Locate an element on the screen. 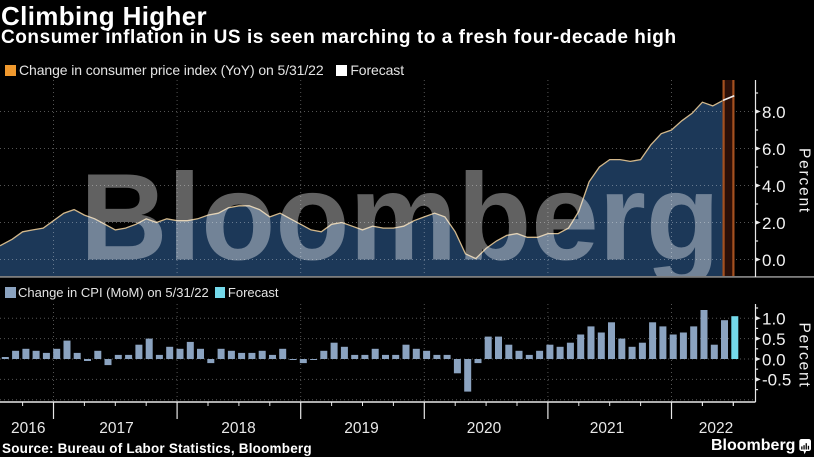 The height and width of the screenshot is (457, 814). svg-text: 4.0 is located at coordinates (774, 186).